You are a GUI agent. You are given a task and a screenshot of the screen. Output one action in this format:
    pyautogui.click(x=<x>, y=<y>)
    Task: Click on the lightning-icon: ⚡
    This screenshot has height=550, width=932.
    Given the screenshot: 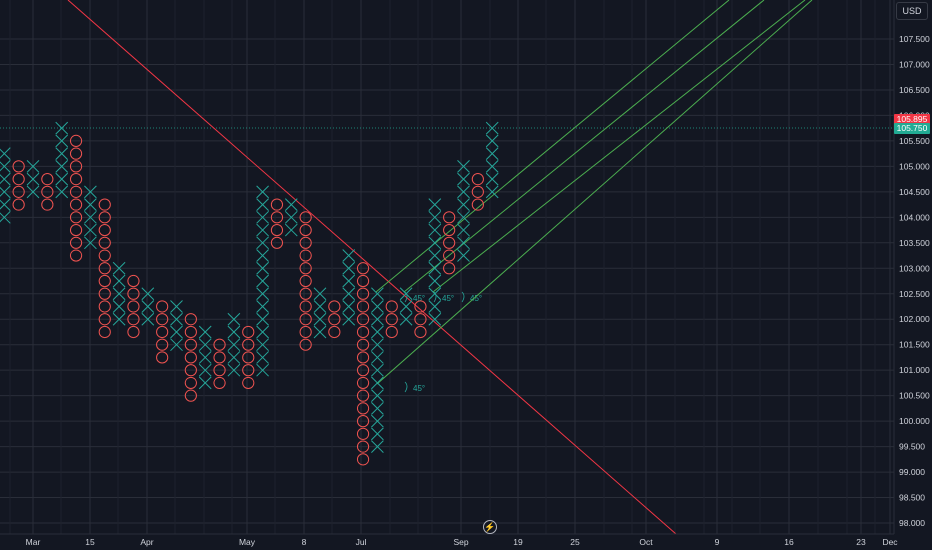 What is the action you would take?
    pyautogui.click(x=490, y=527)
    